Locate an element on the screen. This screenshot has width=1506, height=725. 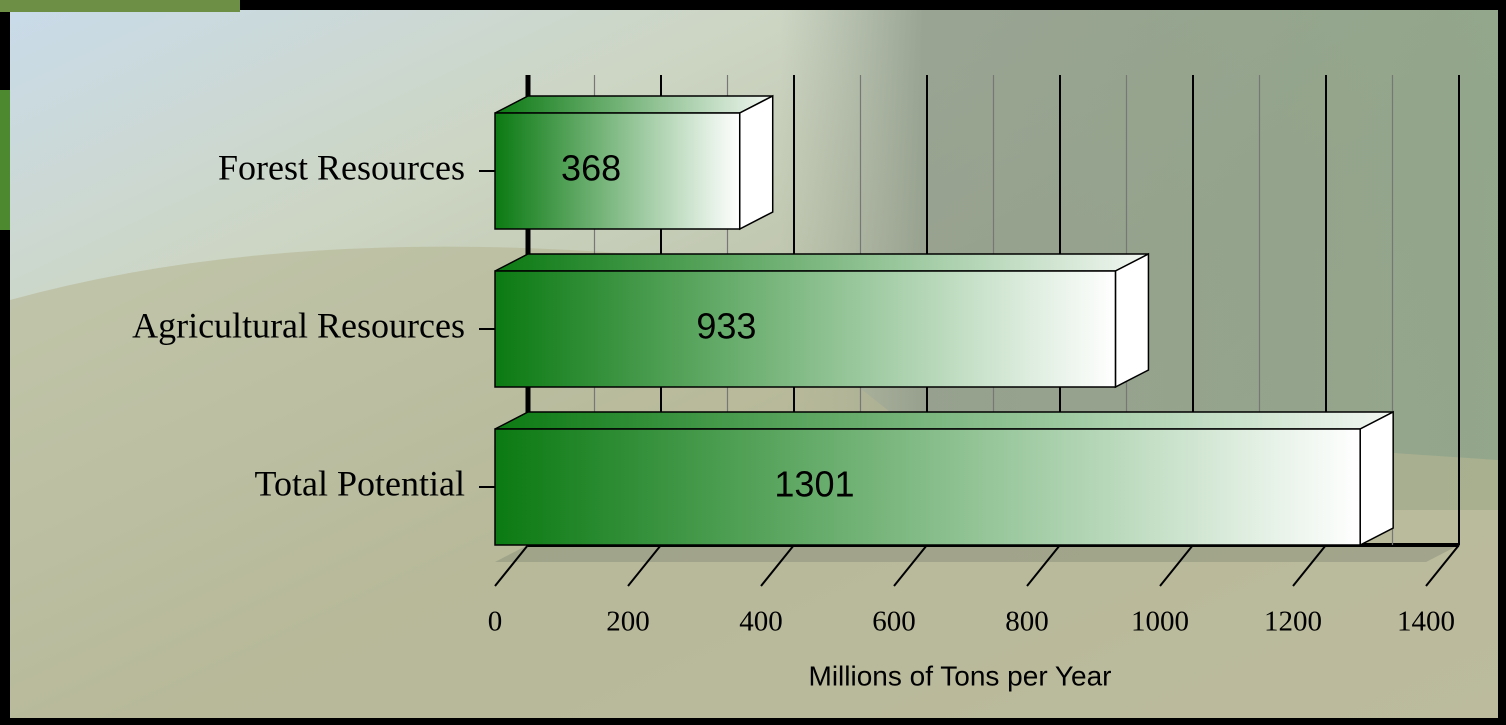
x-tick-label: 1200 is located at coordinates (1293, 622).